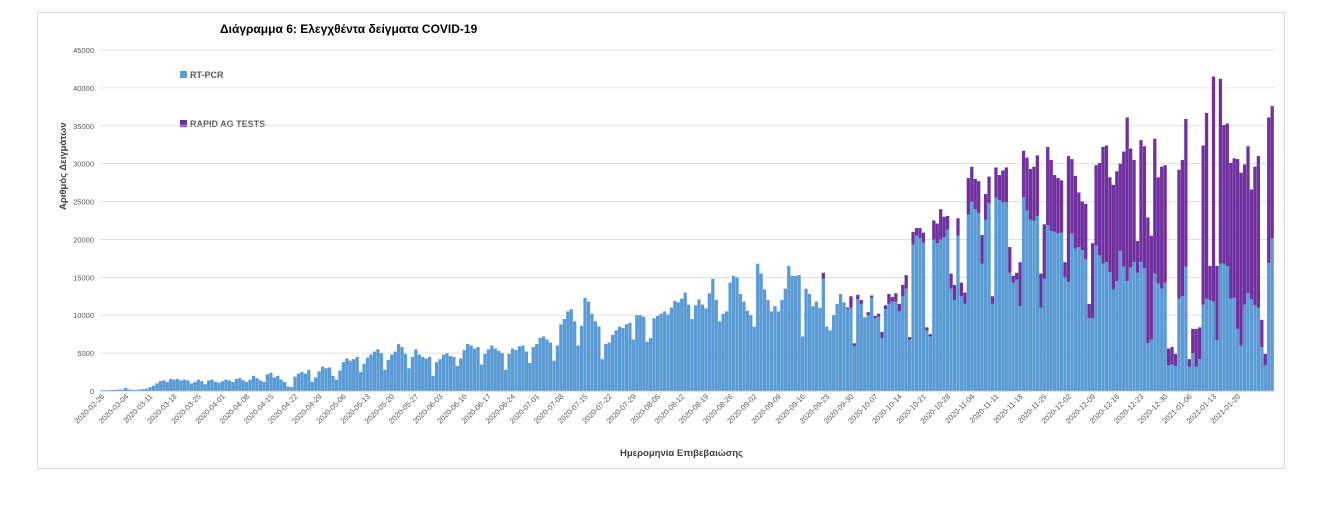  Describe the element at coordinates (83, 126) in the screenshot. I see `y-tick-label: 35000` at that location.